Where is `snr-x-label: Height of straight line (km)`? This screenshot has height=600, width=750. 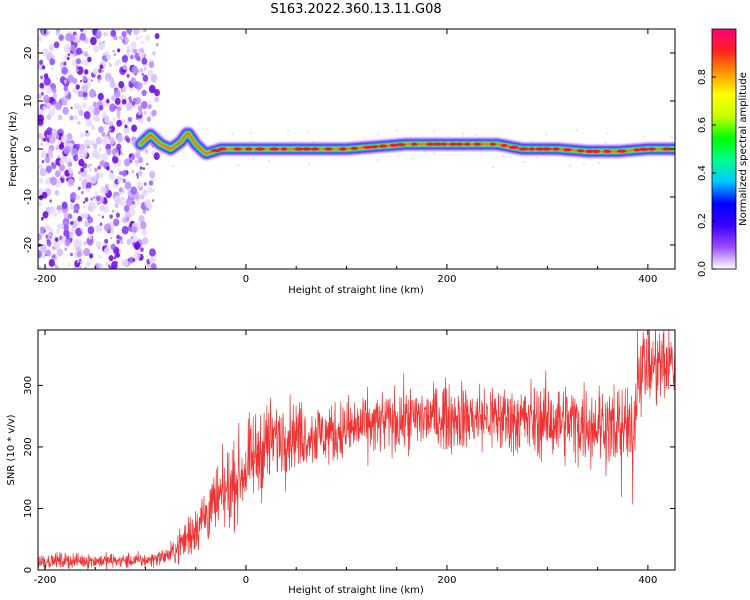 snr-x-label: Height of straight line (km) is located at coordinates (356, 590).